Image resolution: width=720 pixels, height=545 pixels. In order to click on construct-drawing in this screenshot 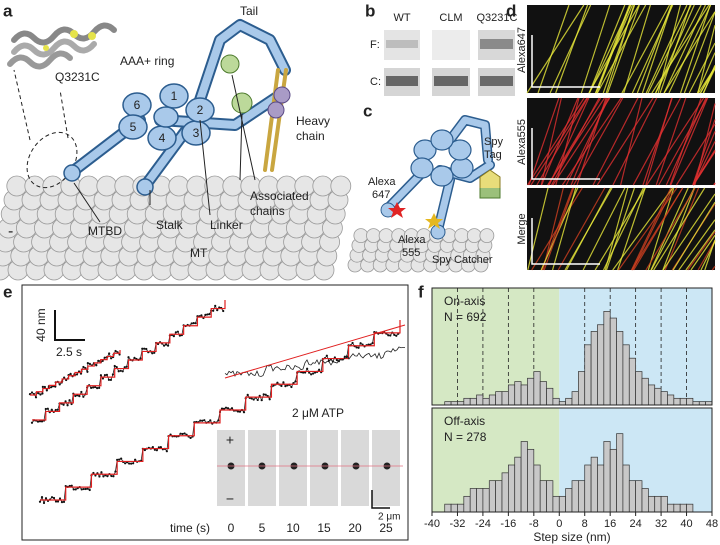, I will do `click(440, 177)`.